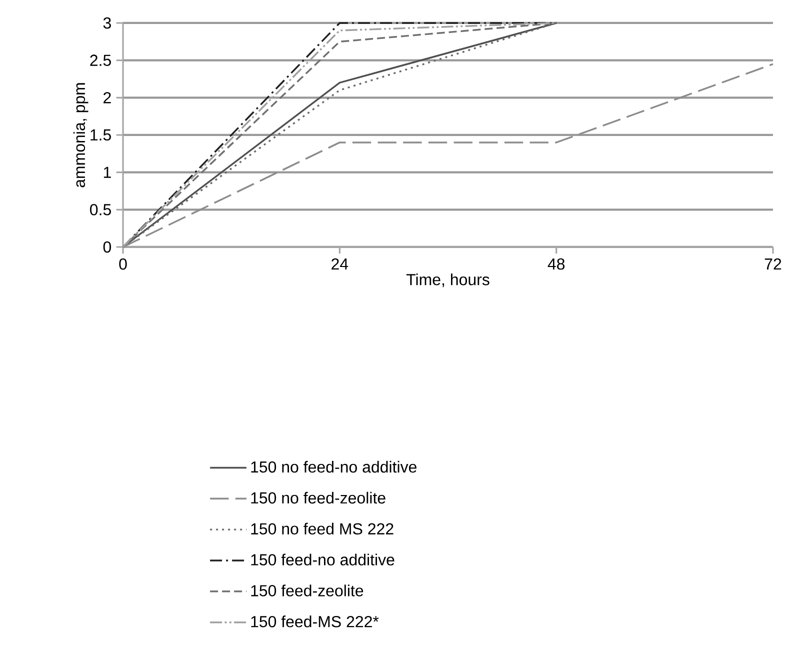 The height and width of the screenshot is (648, 791). Describe the element at coordinates (556, 264) in the screenshot. I see `x-tick-label: 48` at that location.